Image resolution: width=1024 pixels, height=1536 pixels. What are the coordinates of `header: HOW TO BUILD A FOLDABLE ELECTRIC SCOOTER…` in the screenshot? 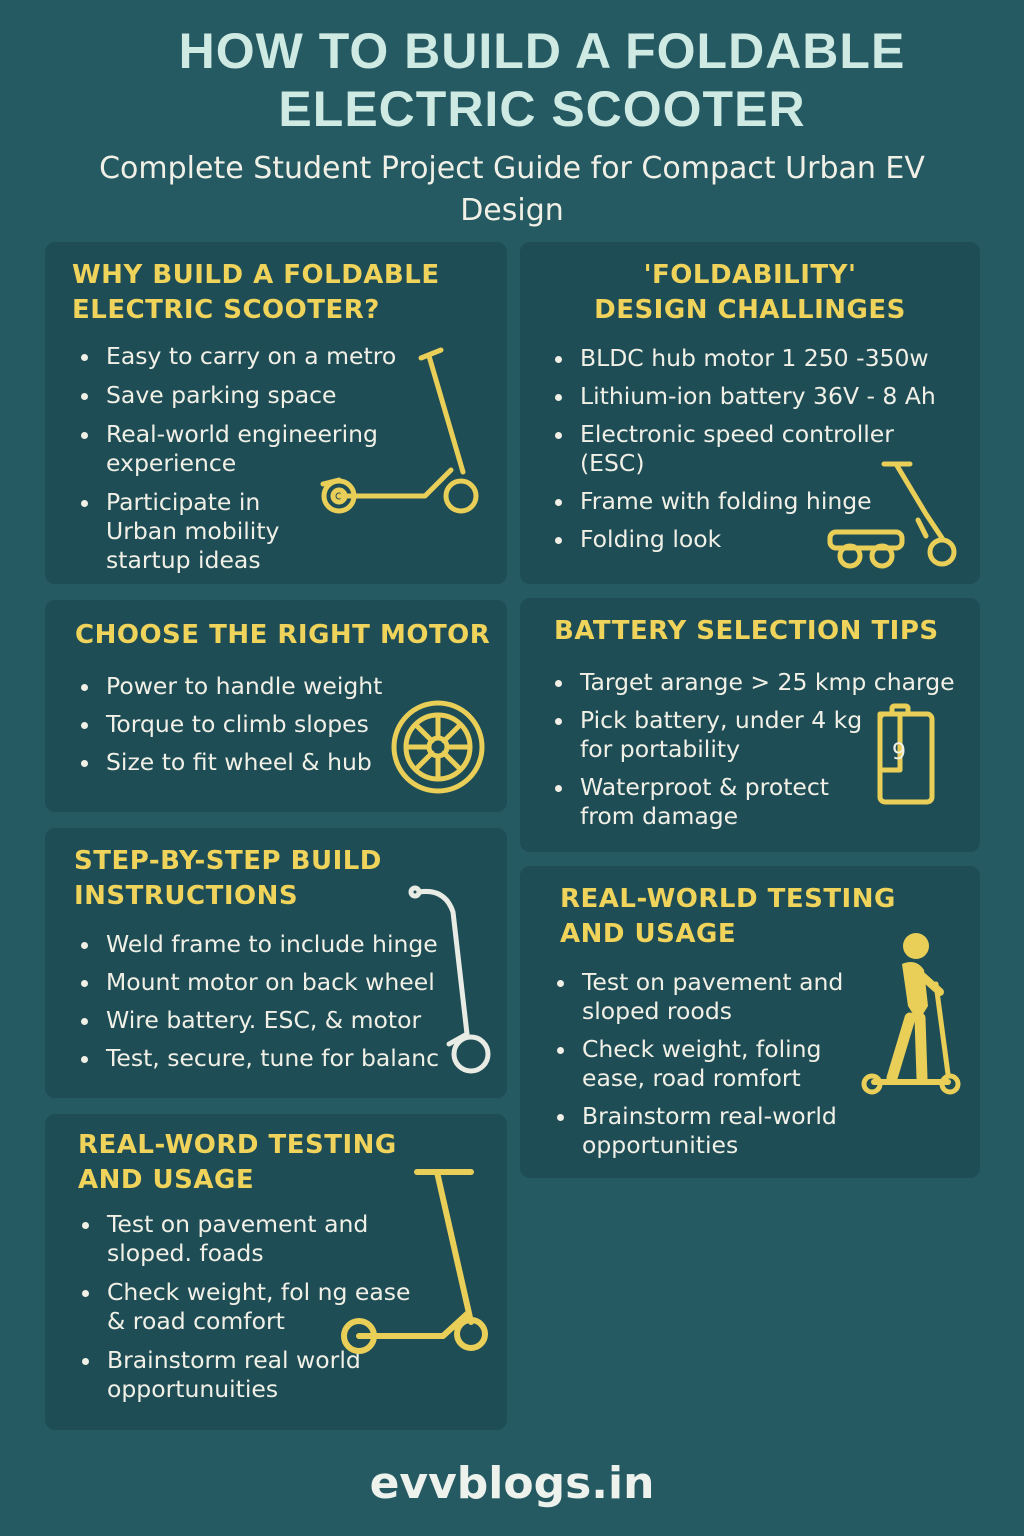 It's located at (512, 127).